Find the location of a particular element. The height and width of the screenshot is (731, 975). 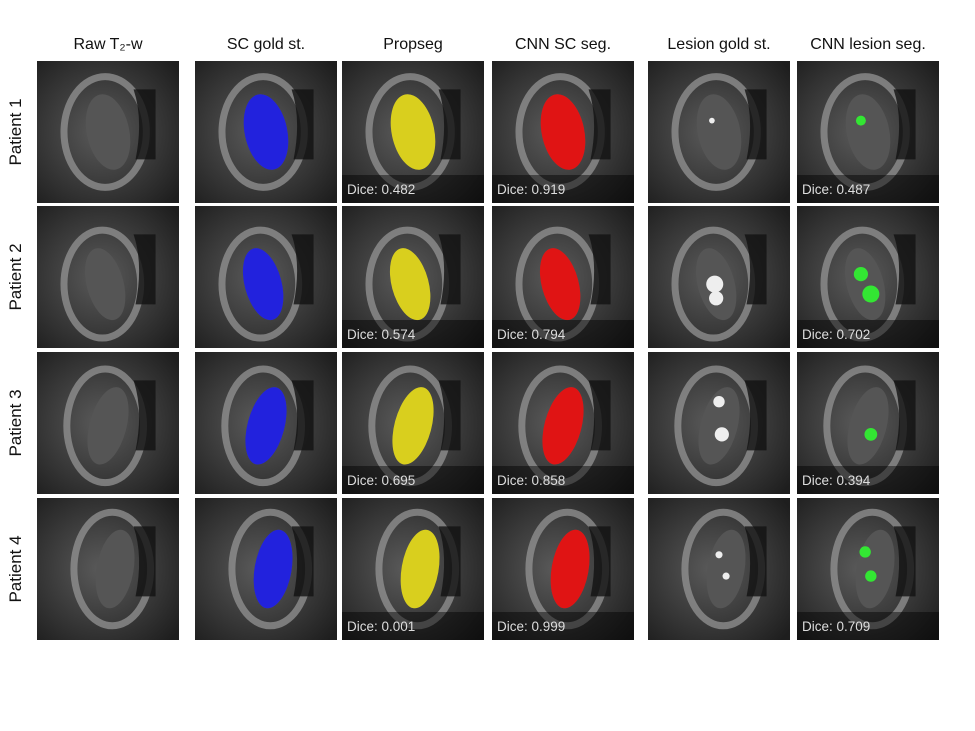

image-panel: Dice: 0.858 is located at coordinates (563, 423).